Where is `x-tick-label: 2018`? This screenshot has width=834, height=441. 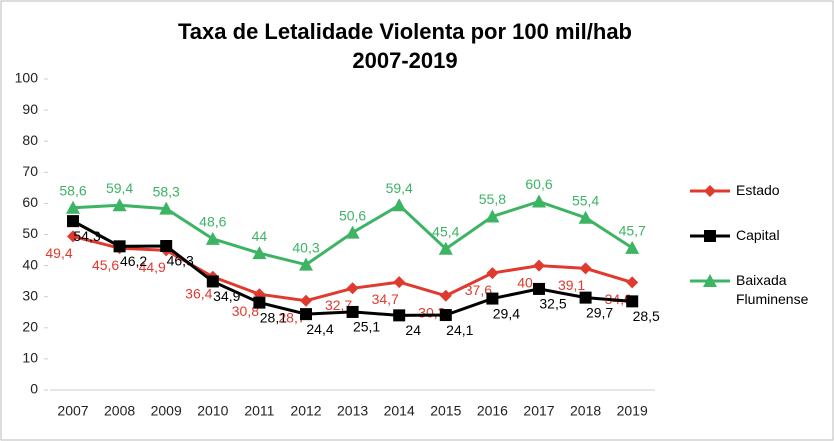 x-tick-label: 2018 is located at coordinates (585, 411).